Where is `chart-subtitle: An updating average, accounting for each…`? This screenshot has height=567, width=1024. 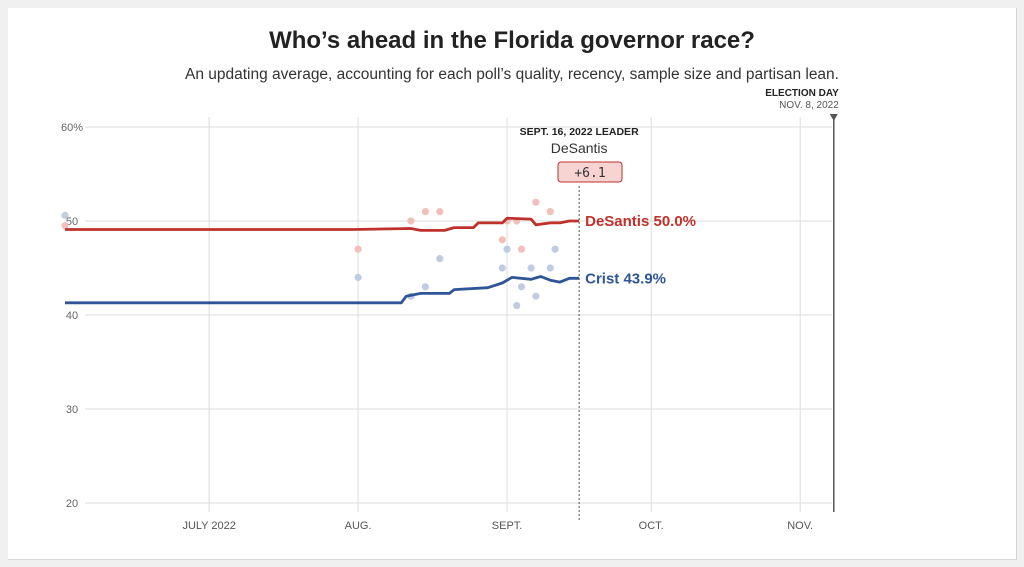
chart-subtitle: An updating average, accounting for each… is located at coordinates (512, 74).